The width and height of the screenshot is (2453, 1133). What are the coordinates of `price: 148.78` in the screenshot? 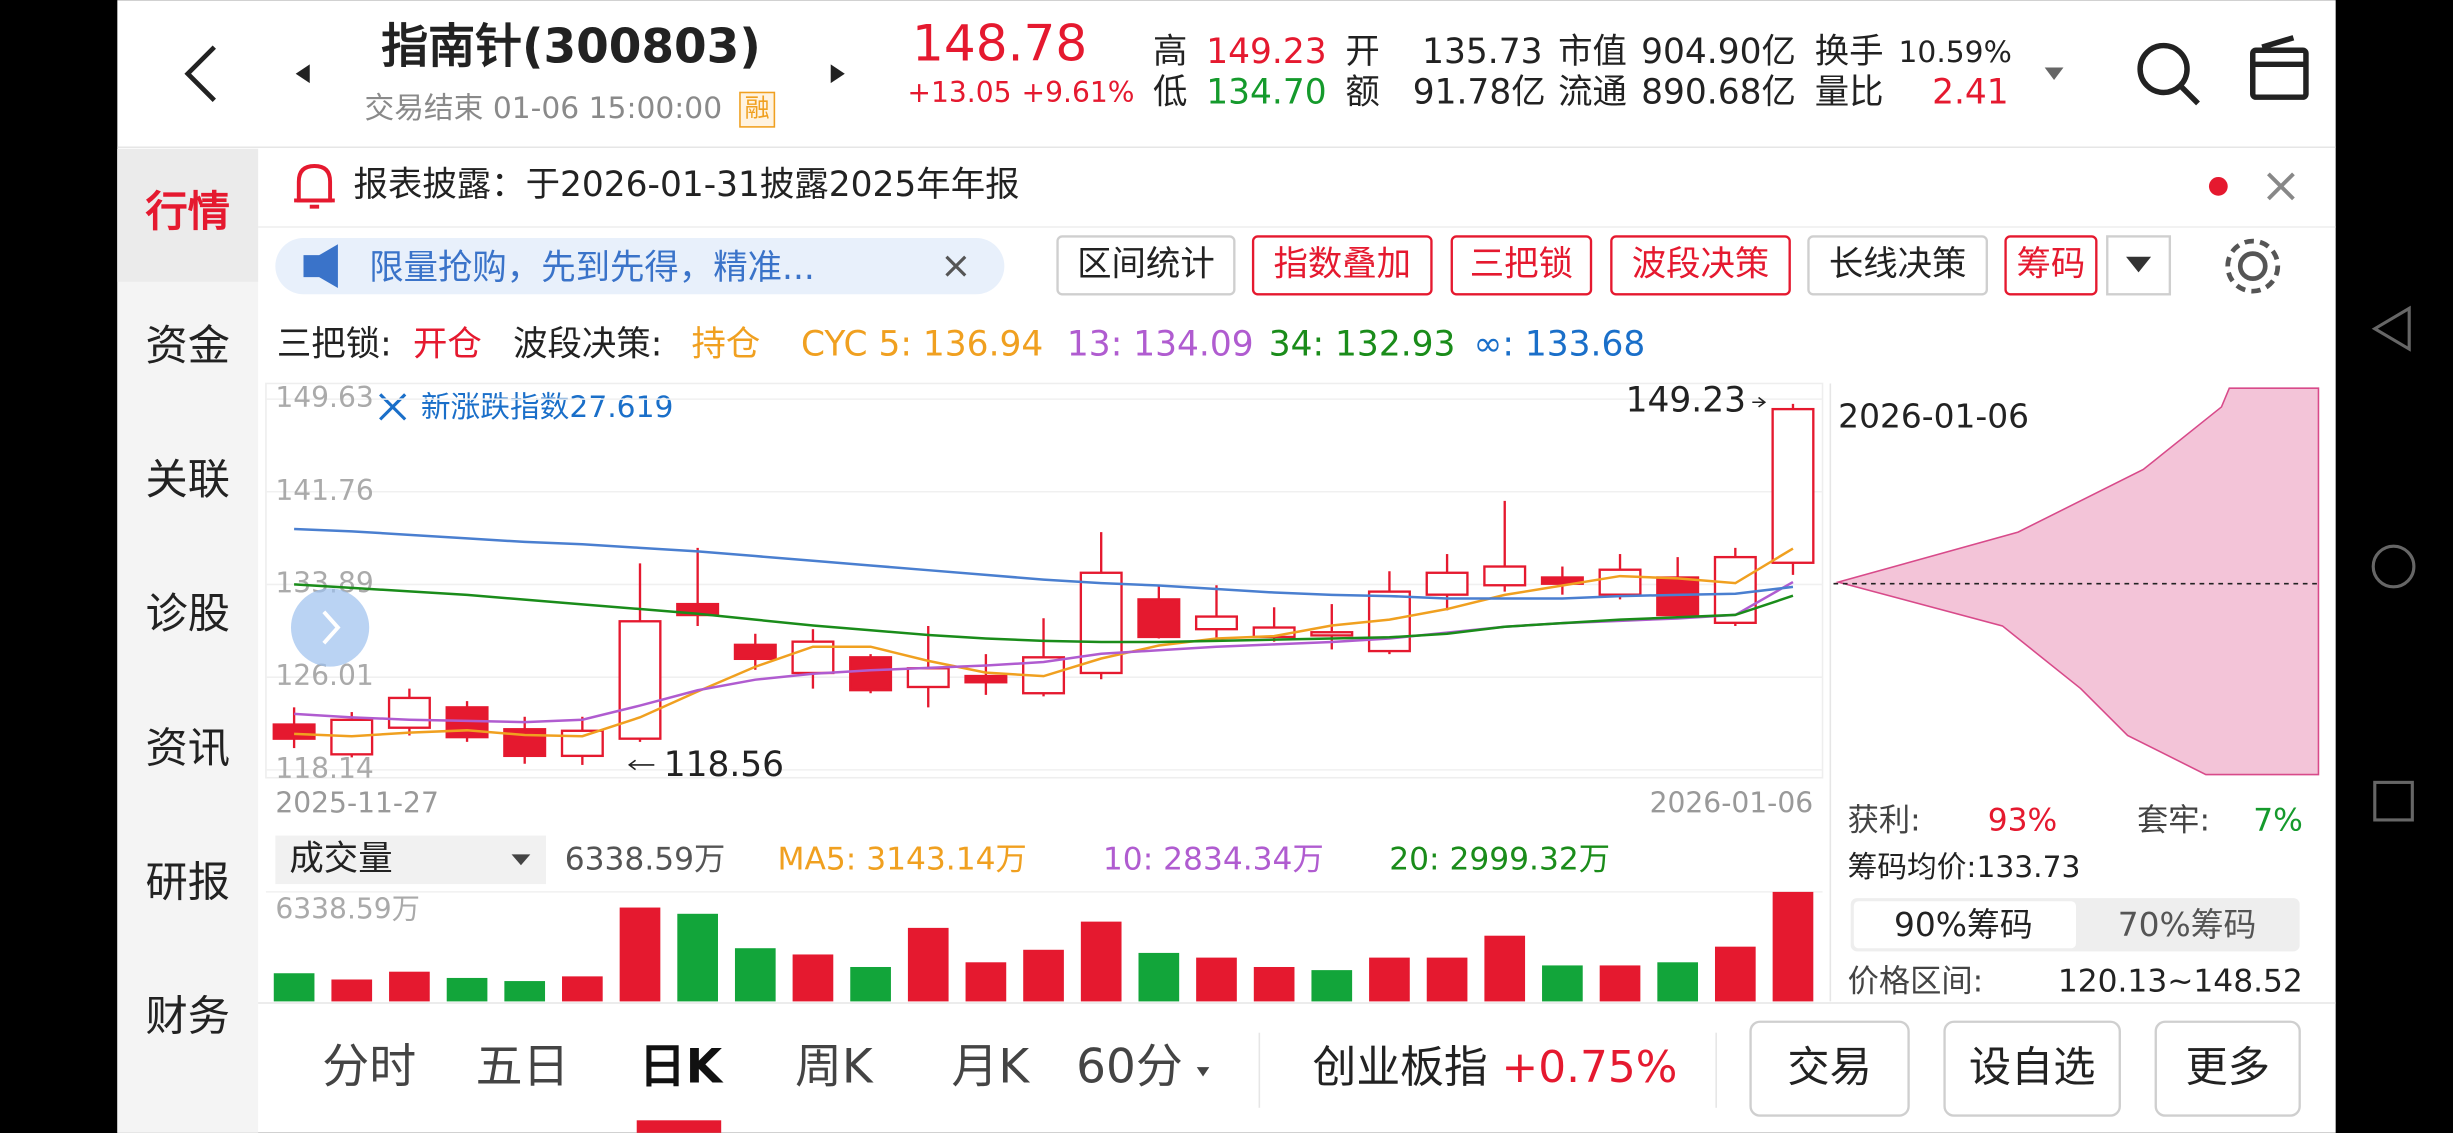 It's located at (999, 44).